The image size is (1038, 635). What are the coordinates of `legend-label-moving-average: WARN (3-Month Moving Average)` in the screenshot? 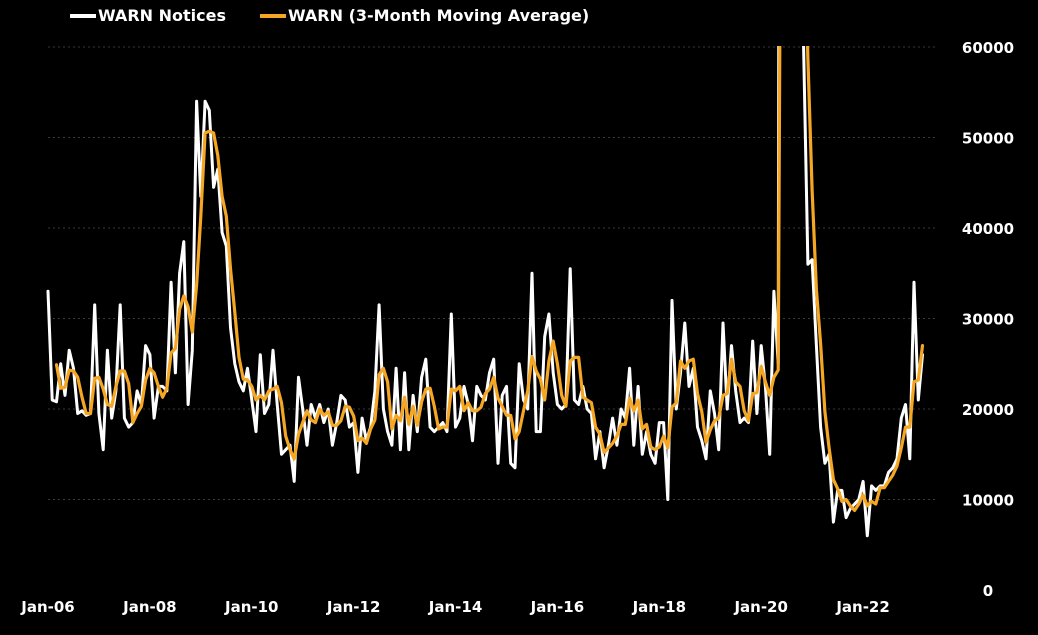 It's located at (438, 15).